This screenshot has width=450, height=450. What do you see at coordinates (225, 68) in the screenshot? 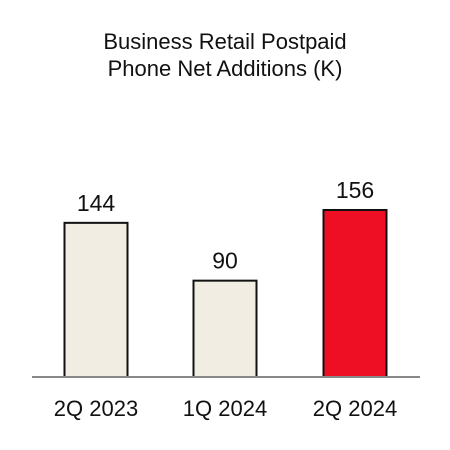
I see `chart-title-line-2: Phone Net Additions (K)` at bounding box center [225, 68].